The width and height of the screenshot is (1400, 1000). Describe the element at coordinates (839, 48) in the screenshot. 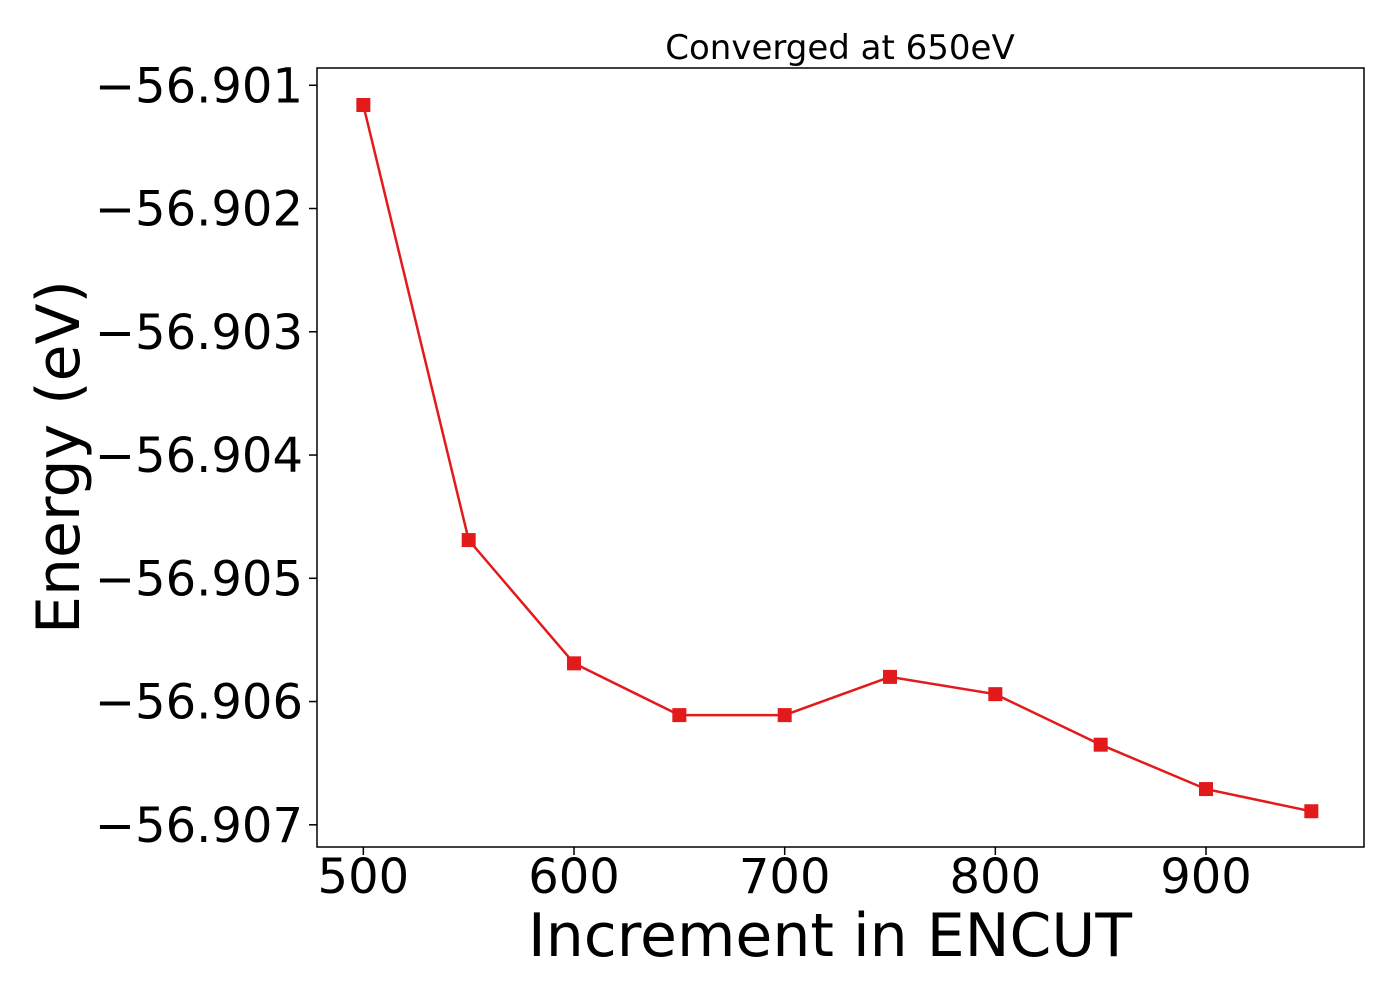

I see `chart-title: Converged at 650eV` at that location.